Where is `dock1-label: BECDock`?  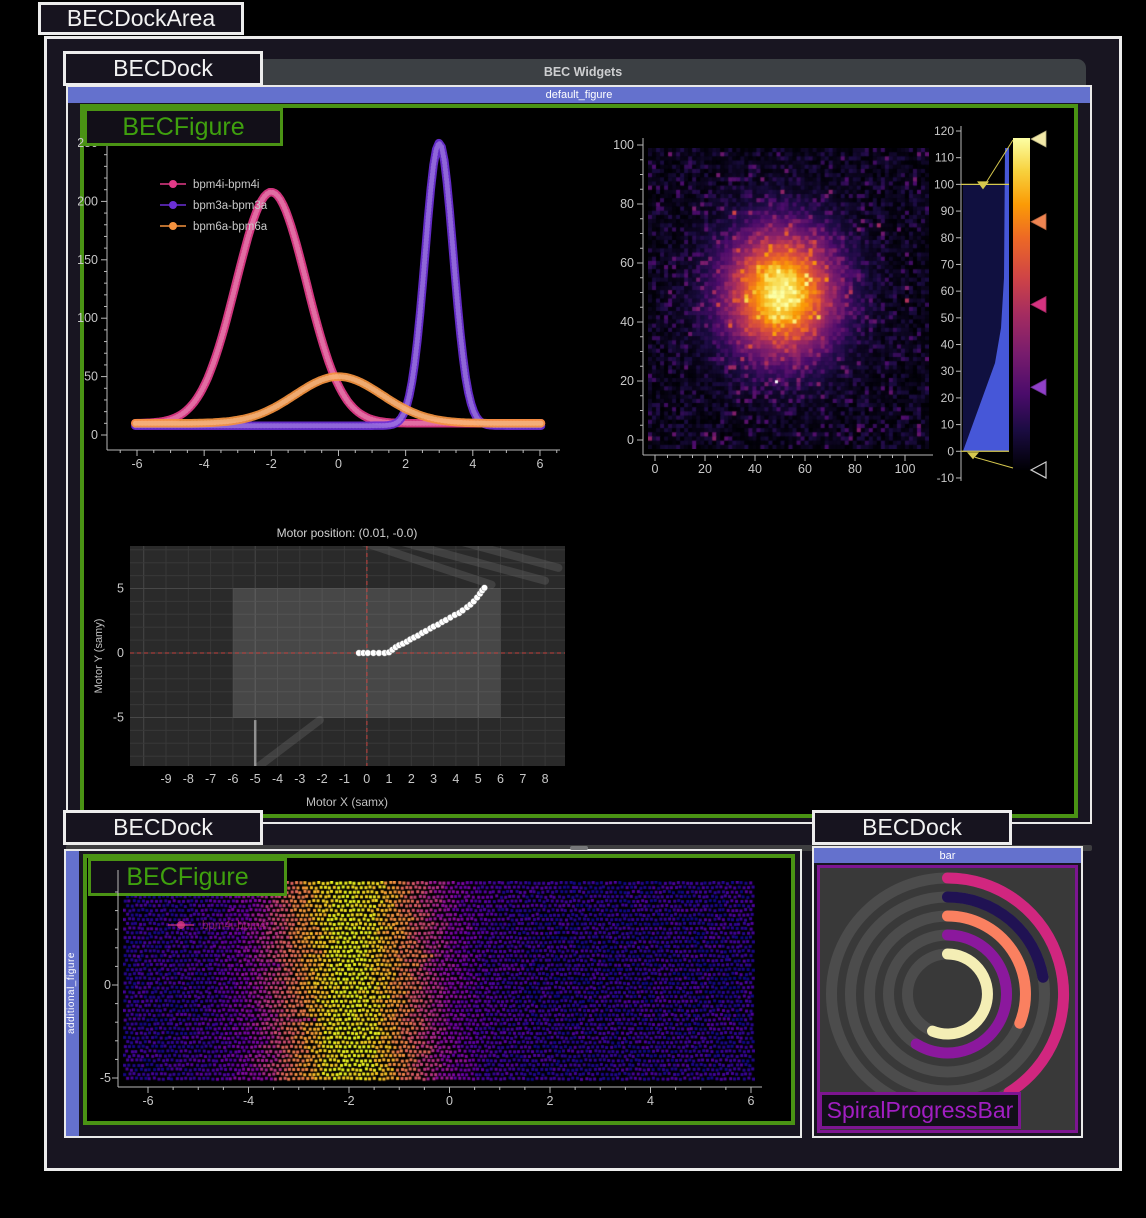
dock1-label: BECDock is located at coordinates (163, 68).